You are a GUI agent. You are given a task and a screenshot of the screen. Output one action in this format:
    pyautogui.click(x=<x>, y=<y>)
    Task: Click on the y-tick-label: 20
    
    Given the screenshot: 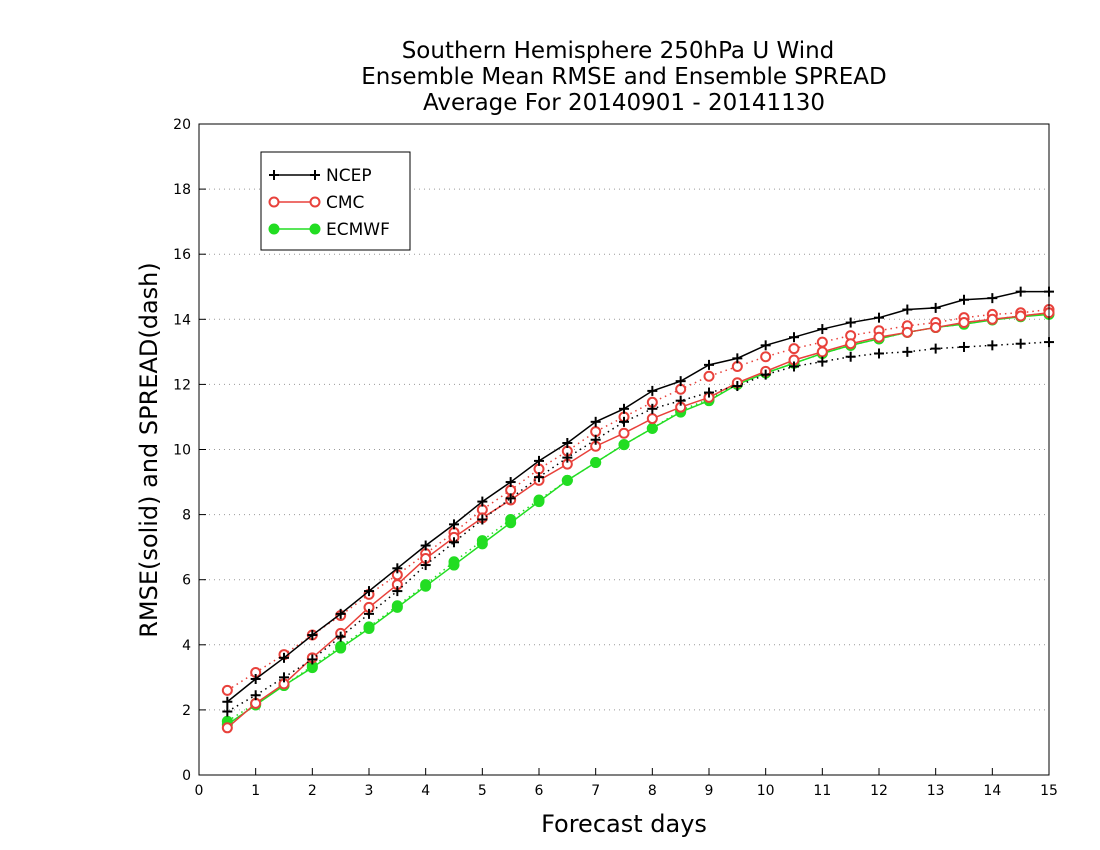 What is the action you would take?
    pyautogui.click(x=182, y=125)
    